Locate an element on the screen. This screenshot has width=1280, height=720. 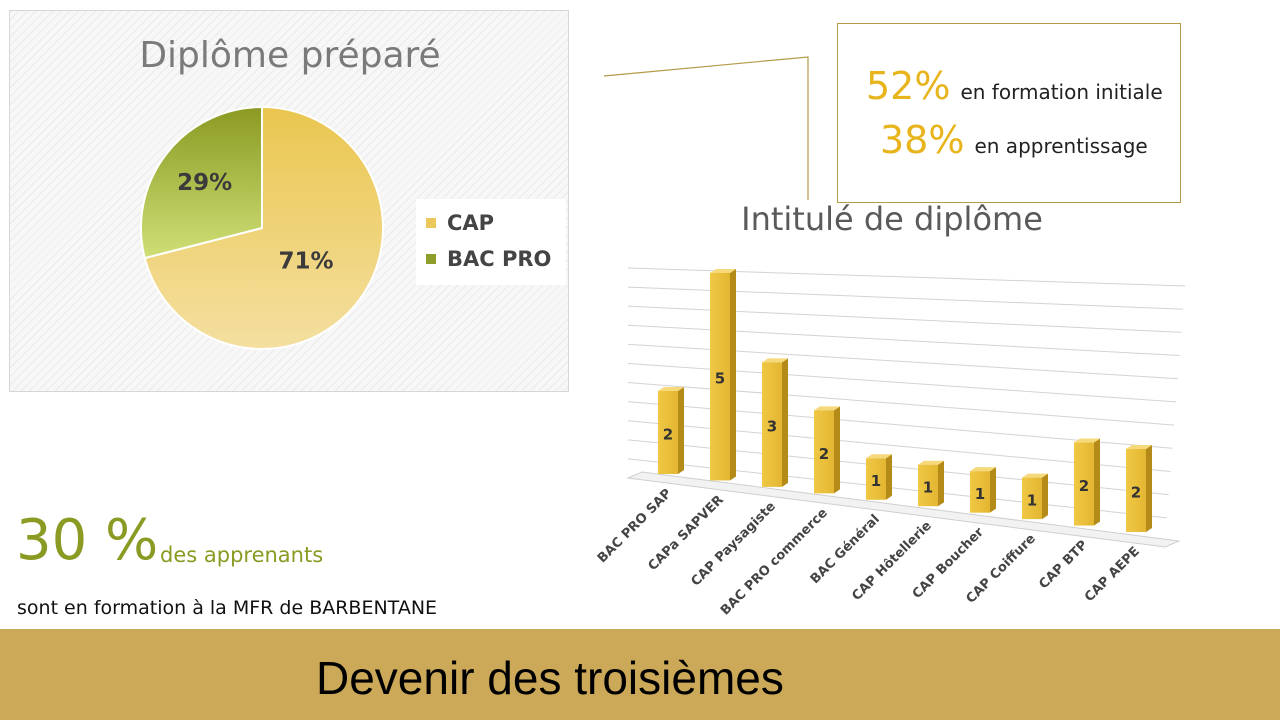
bar-gridline is located at coordinates (901, 404).